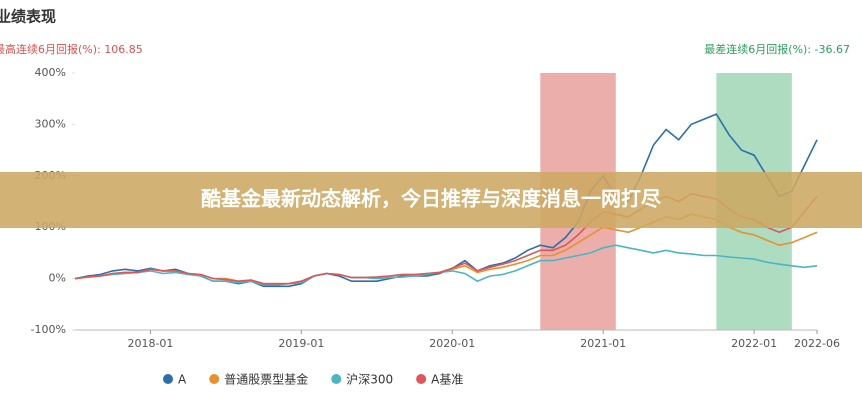 Image resolution: width=862 pixels, height=400 pixels. I want to click on x-tick-label: 2018-01, so click(150, 343).